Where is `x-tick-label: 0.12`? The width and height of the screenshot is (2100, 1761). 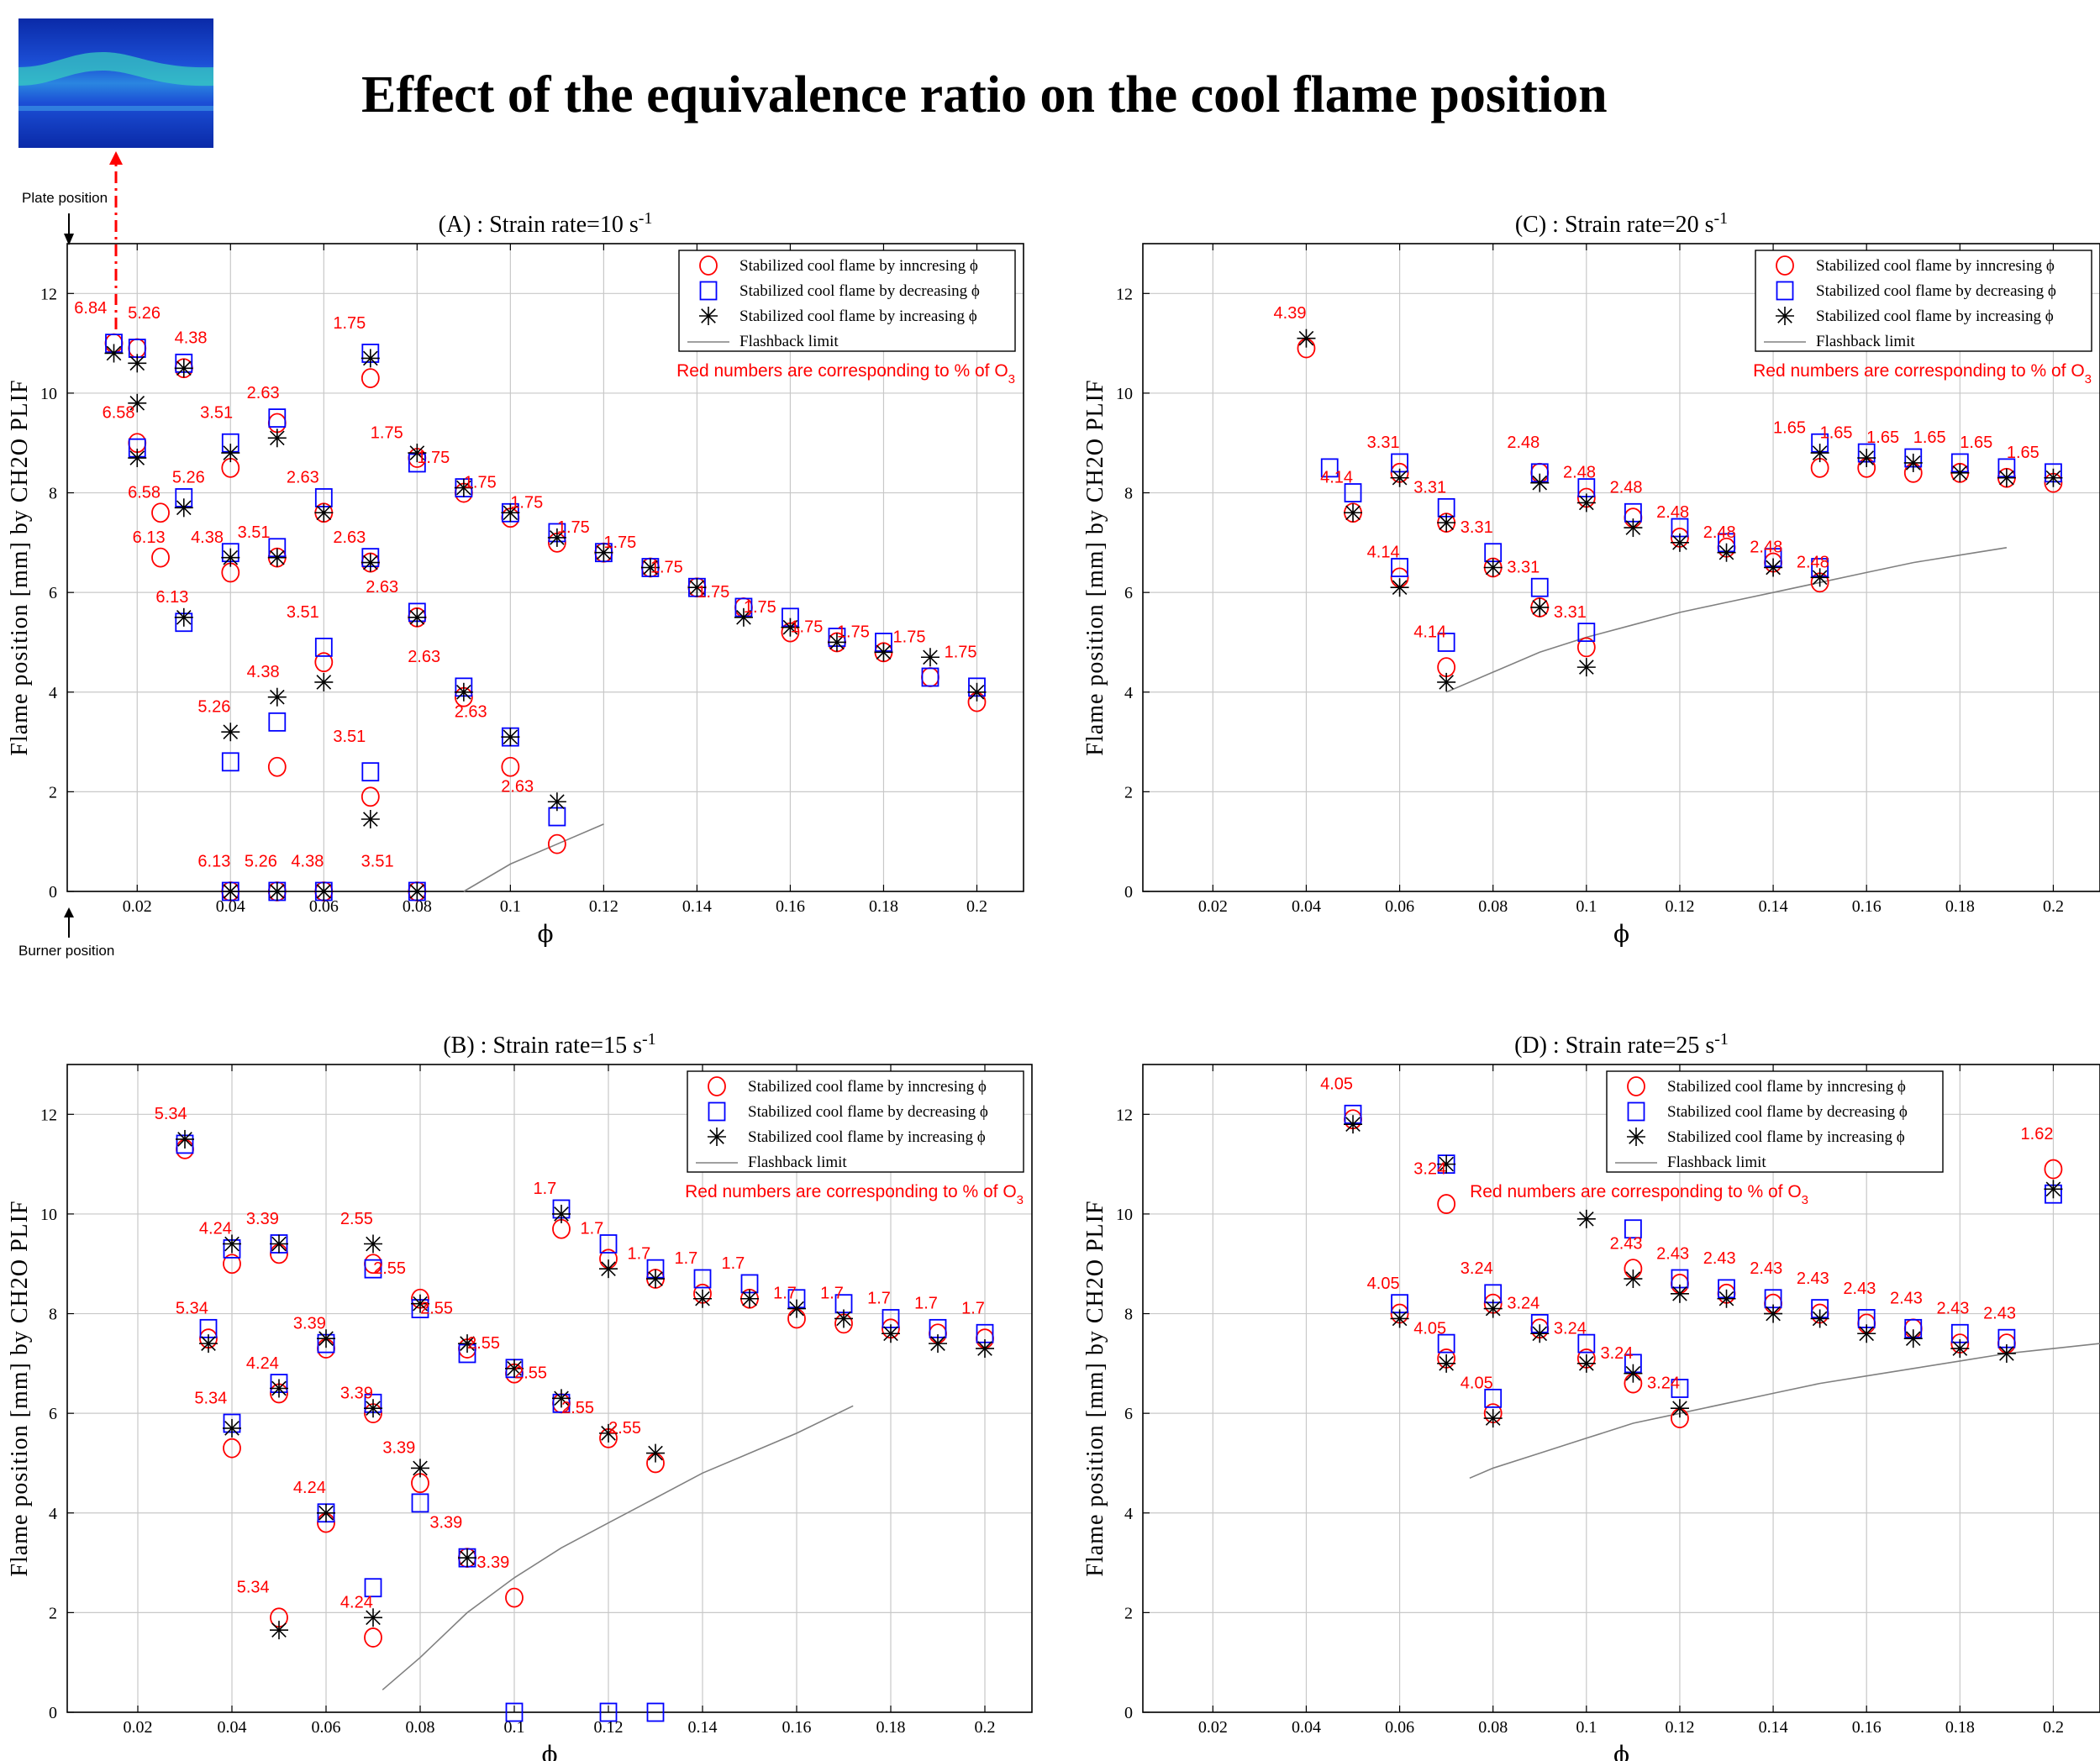
x-tick-label: 0.12 is located at coordinates (1679, 907).